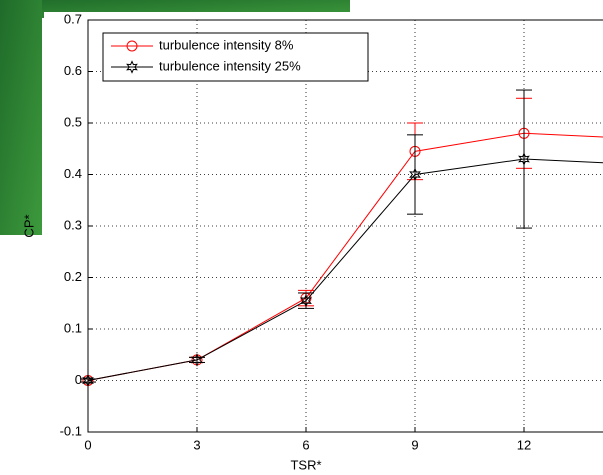  Describe the element at coordinates (28, 225) in the screenshot. I see `y-axis-label: CP*` at that location.